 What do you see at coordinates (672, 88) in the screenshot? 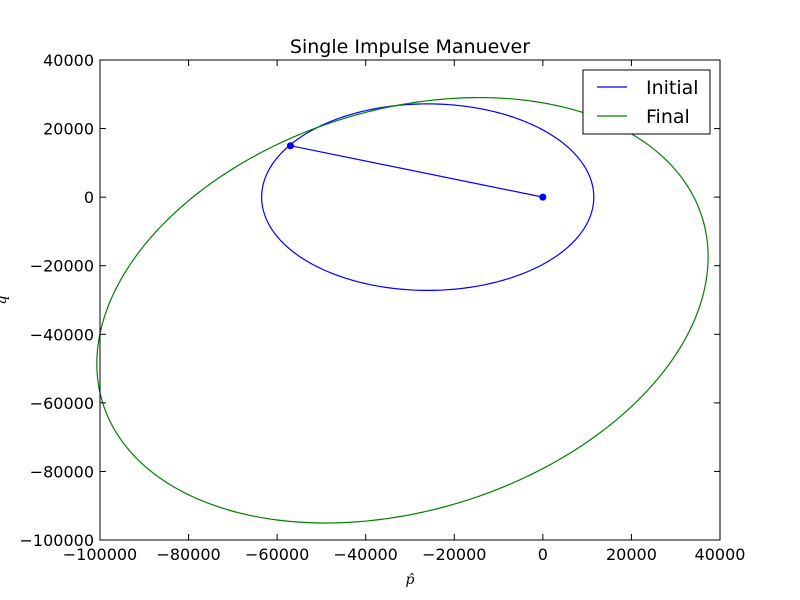
I see `legend-label-initial: Initial` at bounding box center [672, 88].